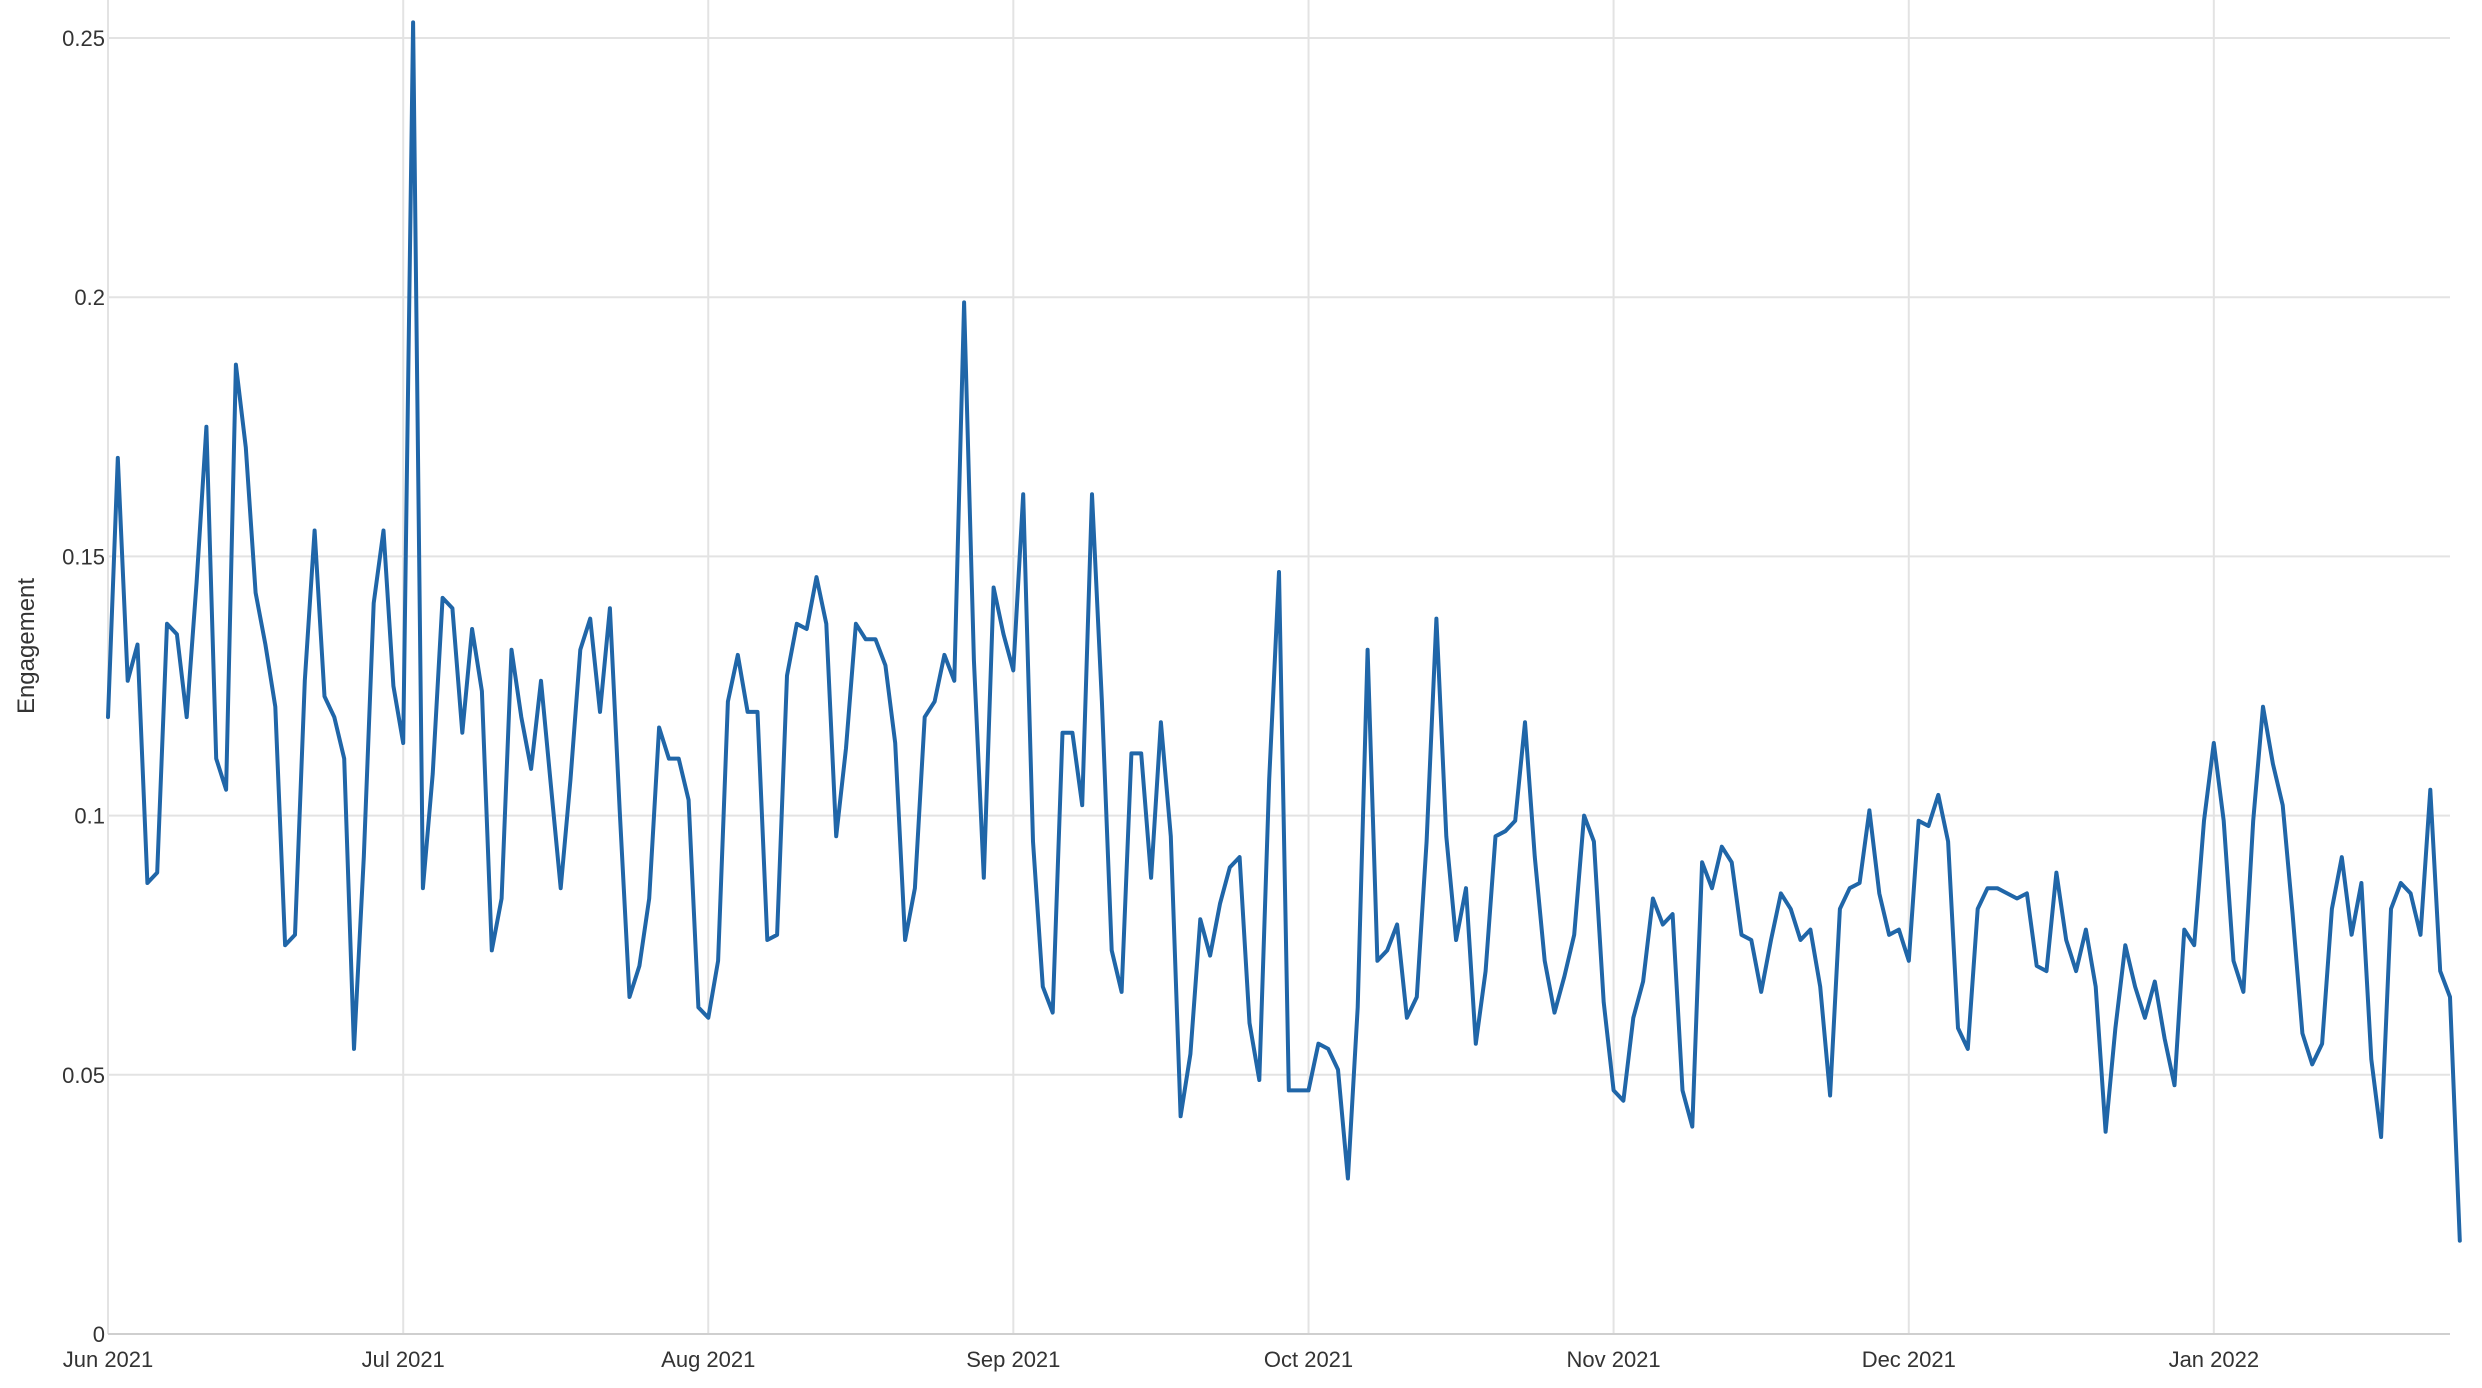 Image resolution: width=2482 pixels, height=1388 pixels. What do you see at coordinates (83, 556) in the screenshot?
I see `y-tick-label: 0.15` at bounding box center [83, 556].